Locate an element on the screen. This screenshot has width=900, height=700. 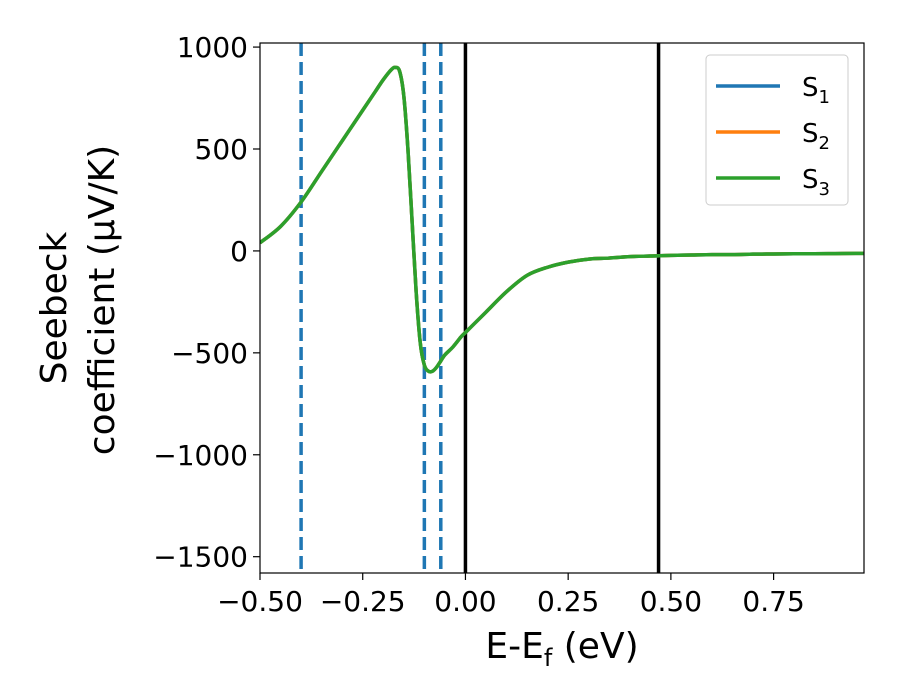
y-axis-title-line2: coefficient (μV/K) is located at coordinates (102, 300).